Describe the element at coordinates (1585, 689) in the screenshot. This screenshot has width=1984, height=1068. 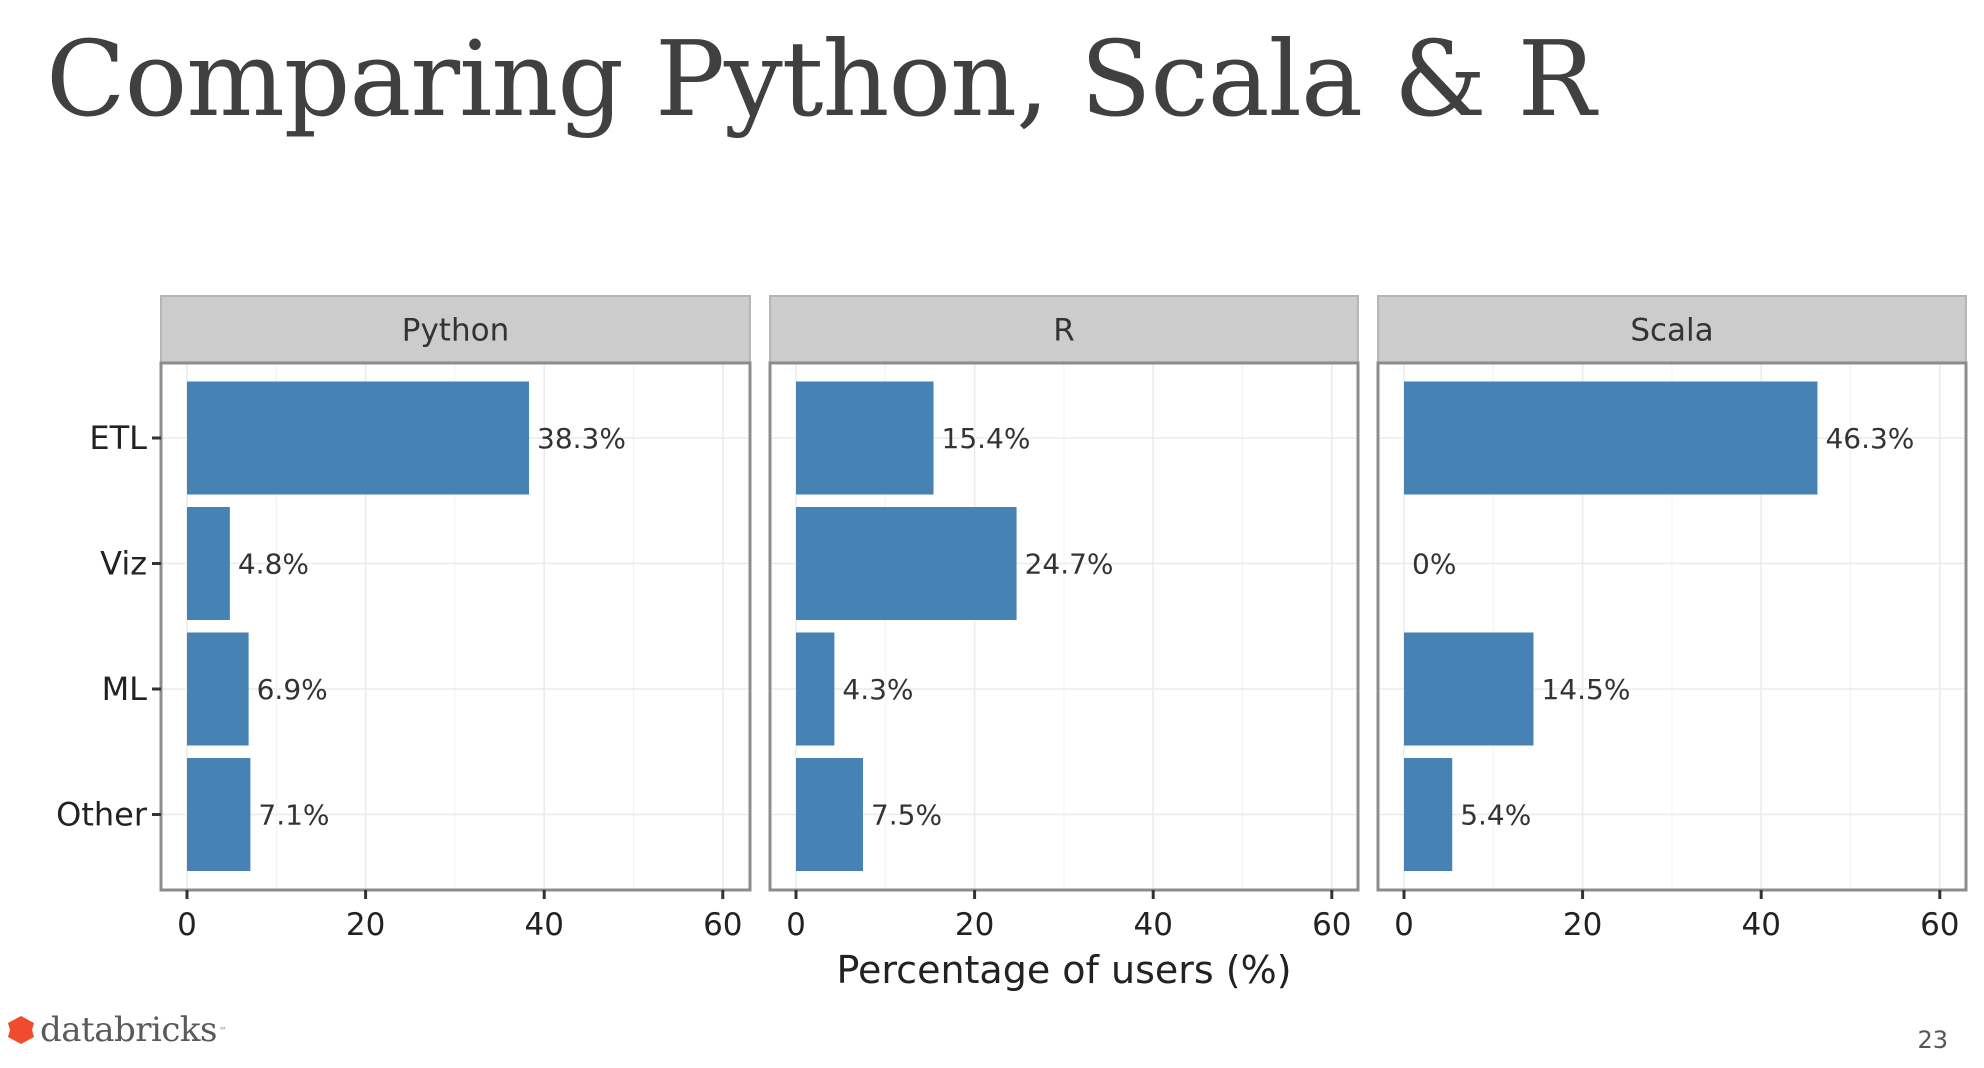
I see `bar-value-label: 14.5%` at that location.